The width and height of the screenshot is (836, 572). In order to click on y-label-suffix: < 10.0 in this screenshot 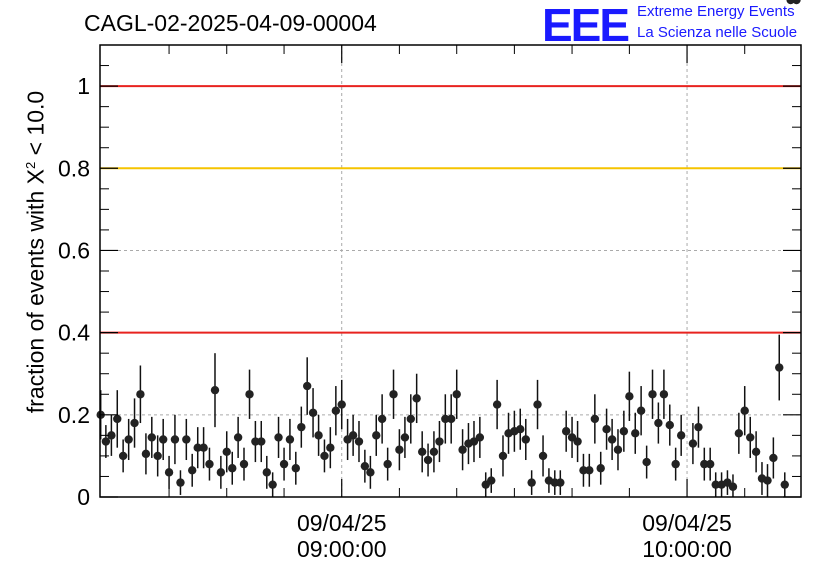, I will do `click(35, 126)`.